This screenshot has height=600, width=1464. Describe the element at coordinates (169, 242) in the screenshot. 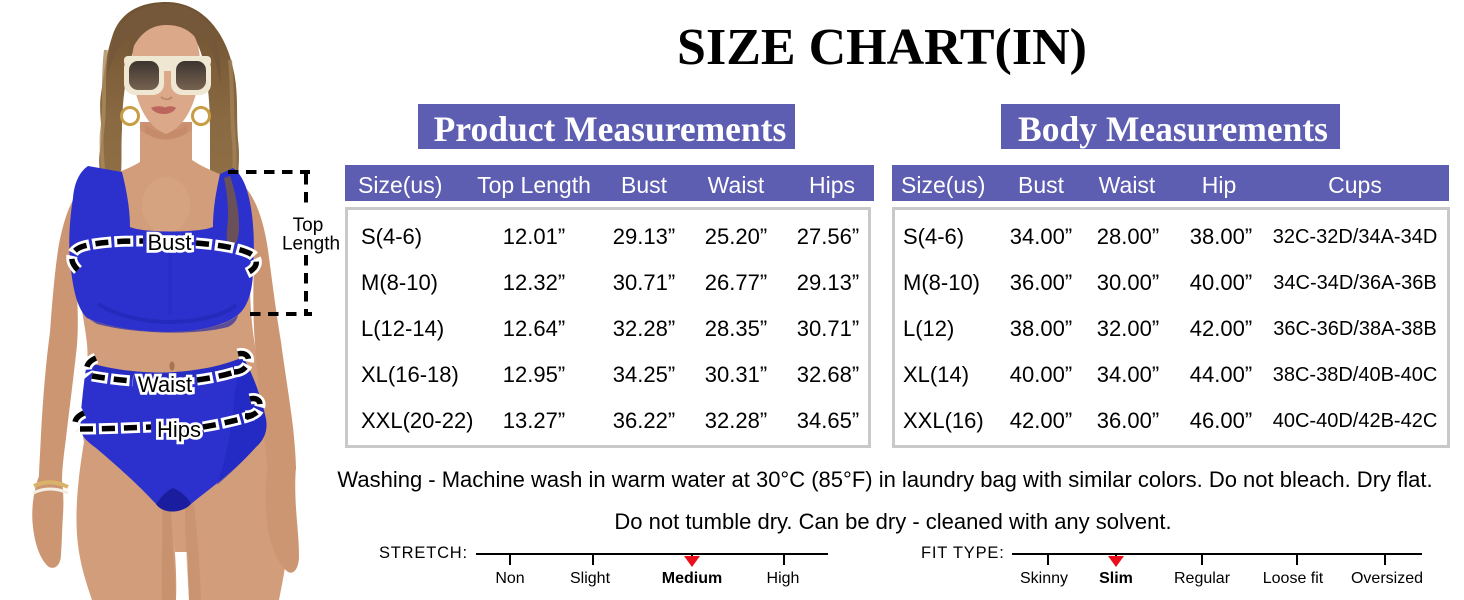

I see `svg-text: Bust` at that location.